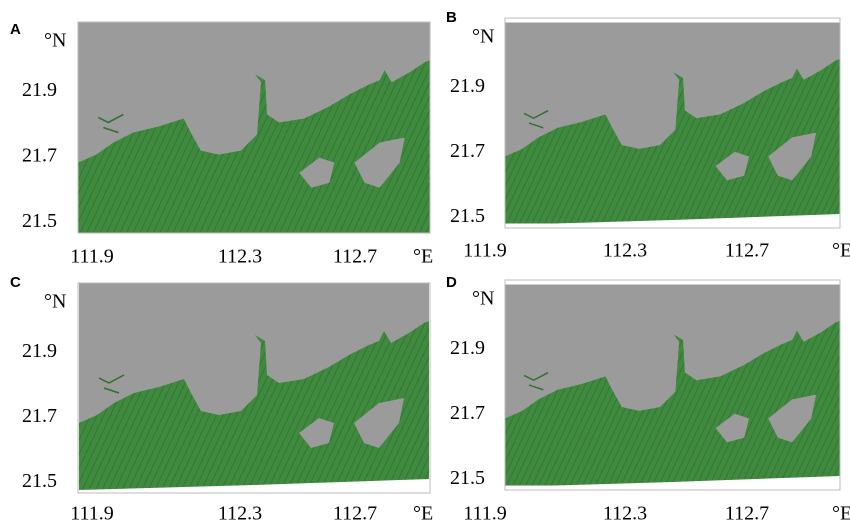  Describe the element at coordinates (451, 17) in the screenshot. I see `panel-label: B` at that location.